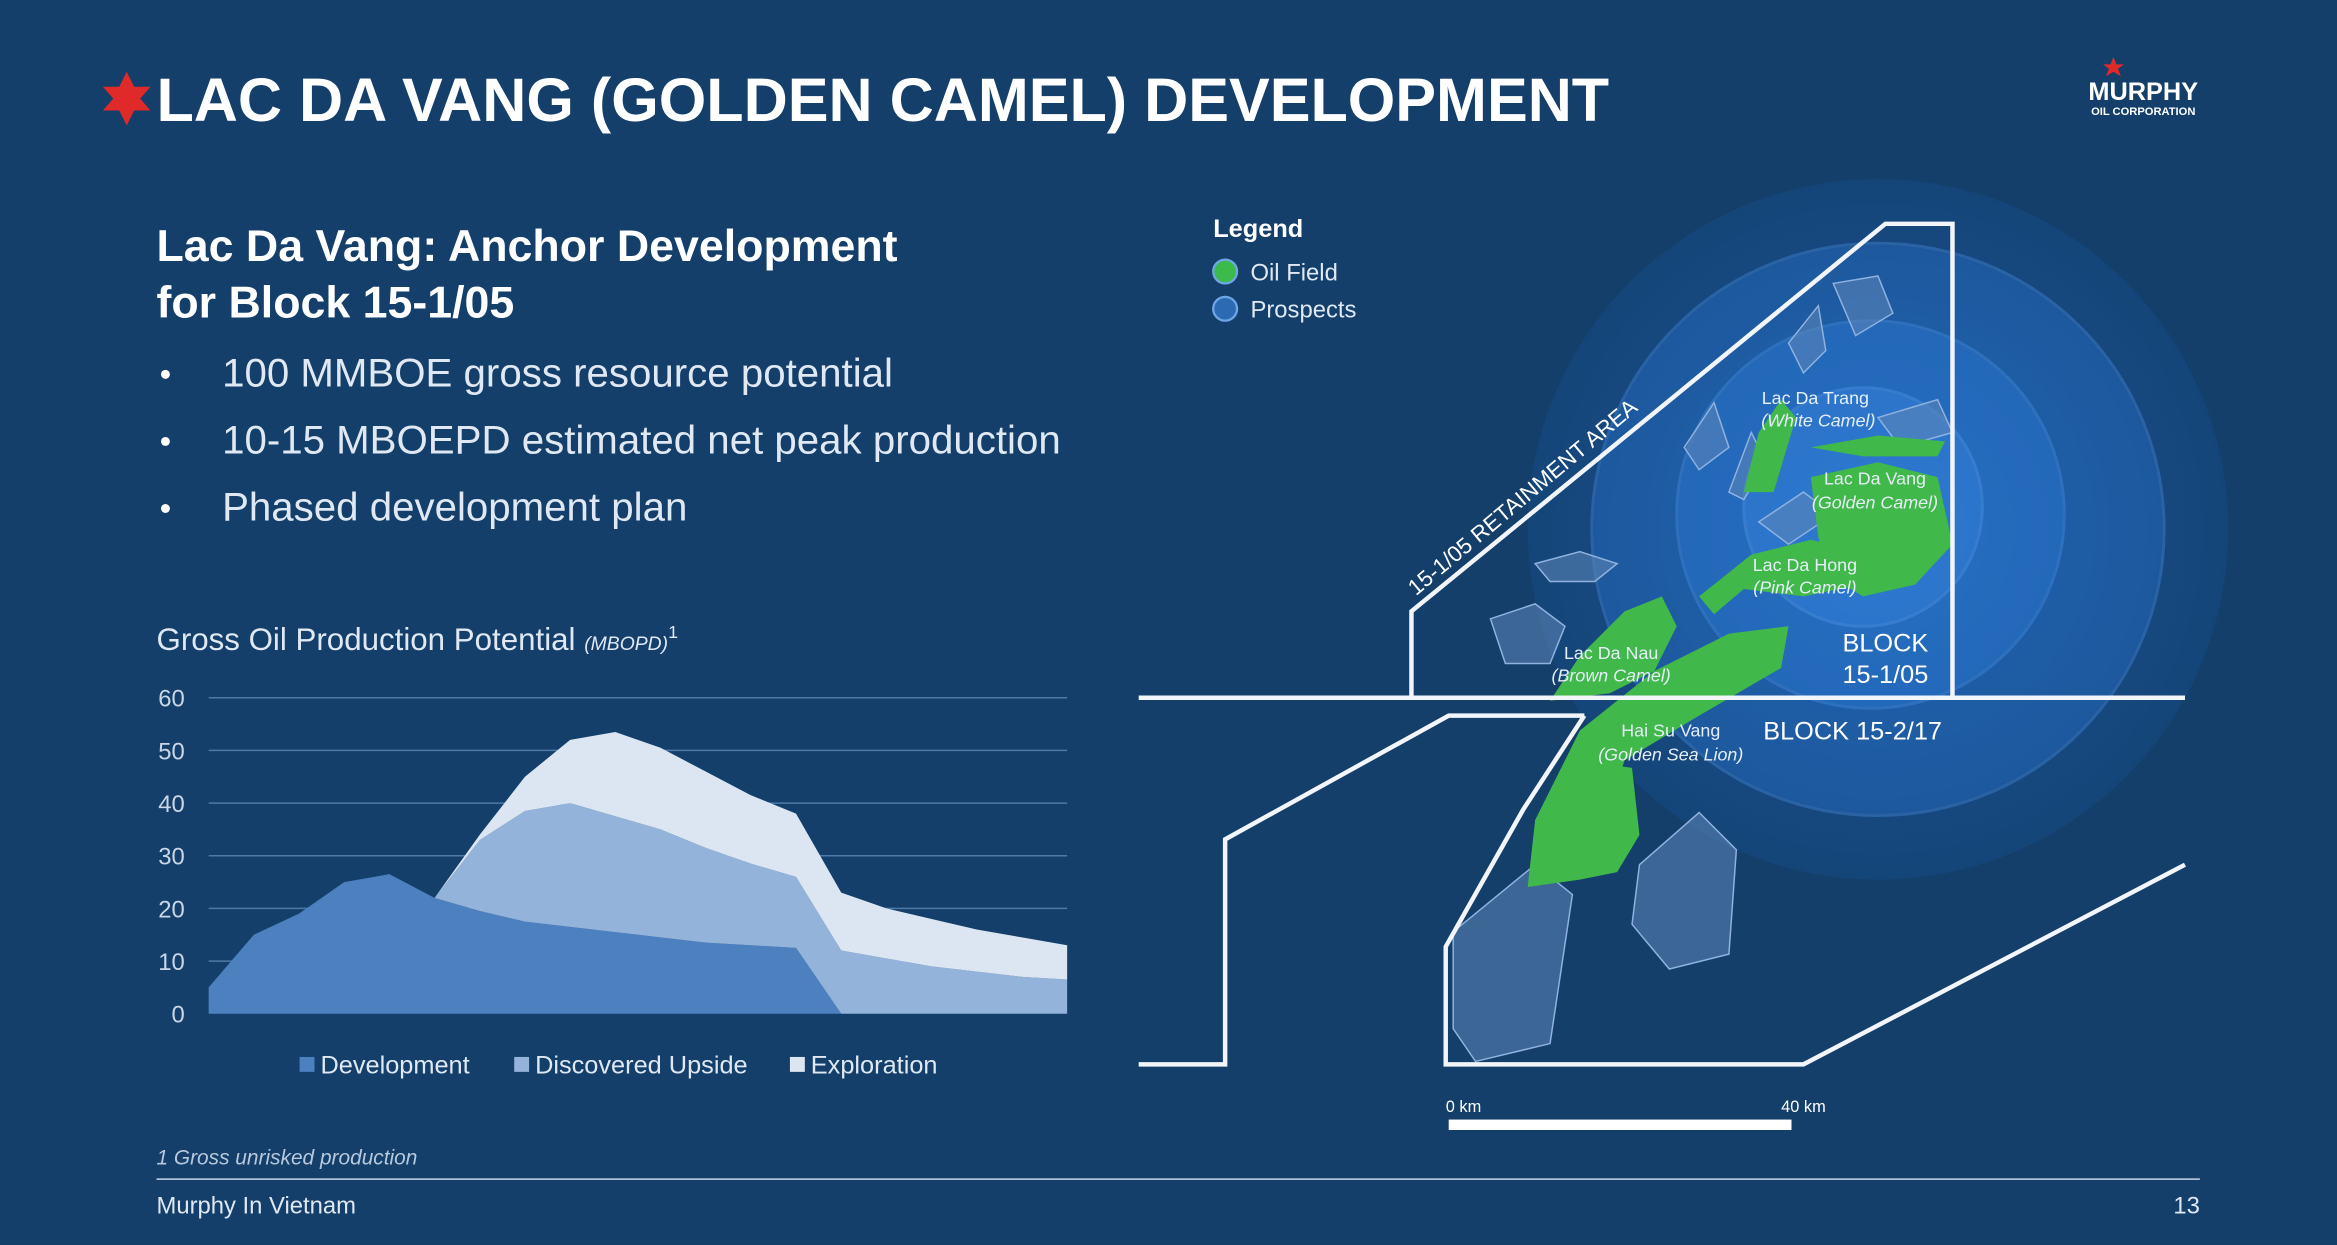 The height and width of the screenshot is (1245, 2337). I want to click on chart-title-text: Gross Oil Production Potential, so click(365, 639).